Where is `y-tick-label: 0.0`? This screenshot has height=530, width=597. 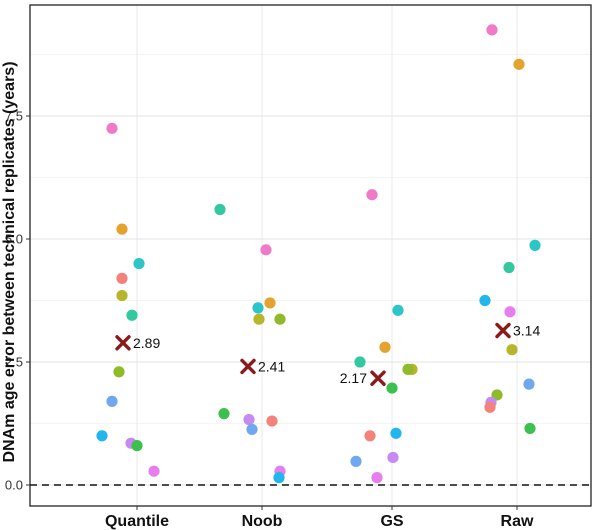
y-tick-label: 0.0 is located at coordinates (14, 485).